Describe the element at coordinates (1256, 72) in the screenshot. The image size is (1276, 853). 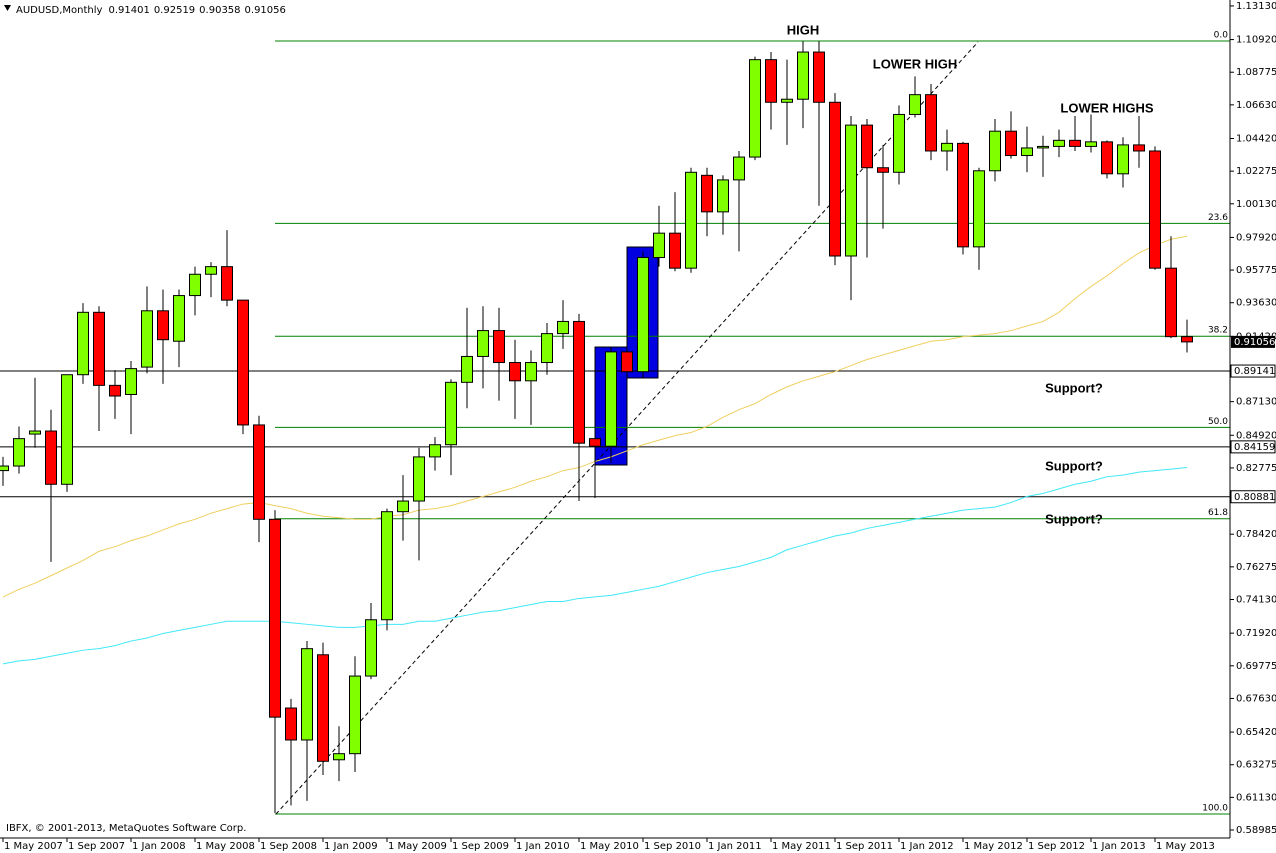
I see `y-tick-label: 1.08775` at that location.